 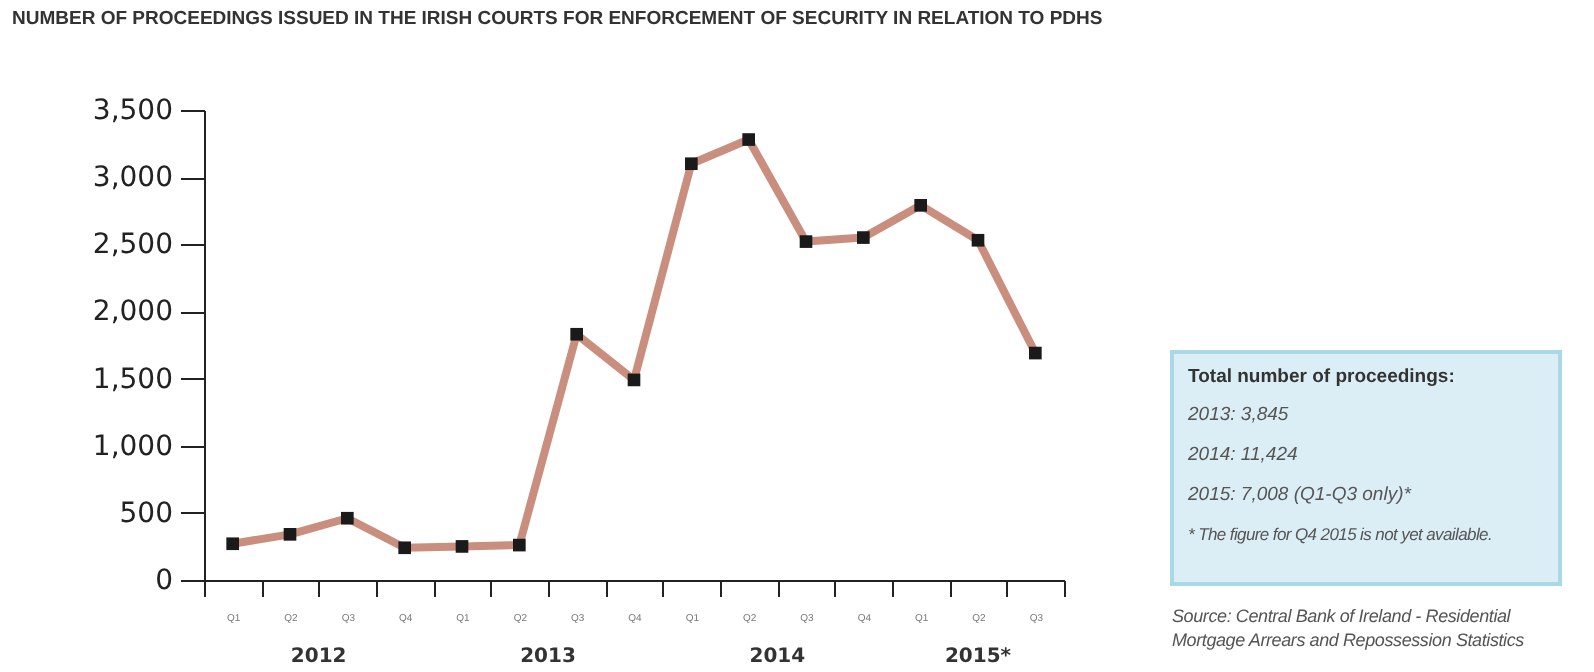 What do you see at coordinates (548, 657) in the screenshot?
I see `text: 2013` at bounding box center [548, 657].